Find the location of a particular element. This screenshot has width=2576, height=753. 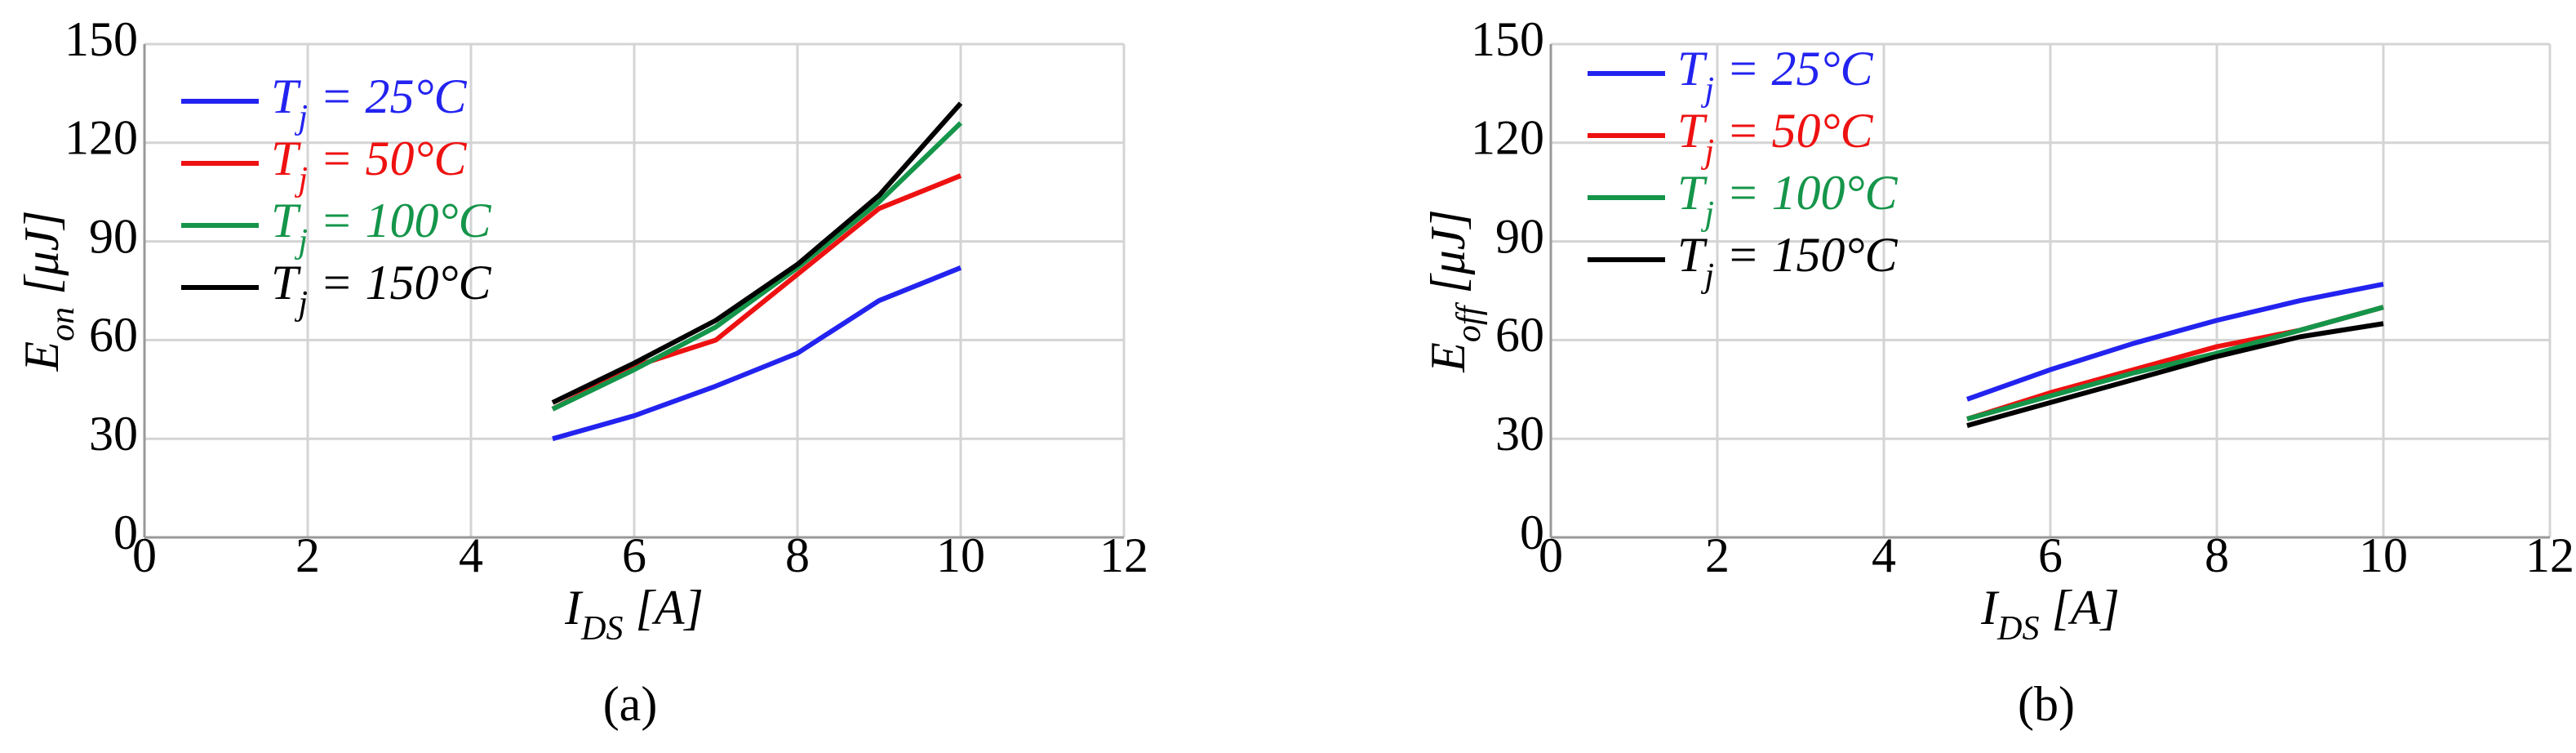

label-part: on is located at coordinates (63, 324).